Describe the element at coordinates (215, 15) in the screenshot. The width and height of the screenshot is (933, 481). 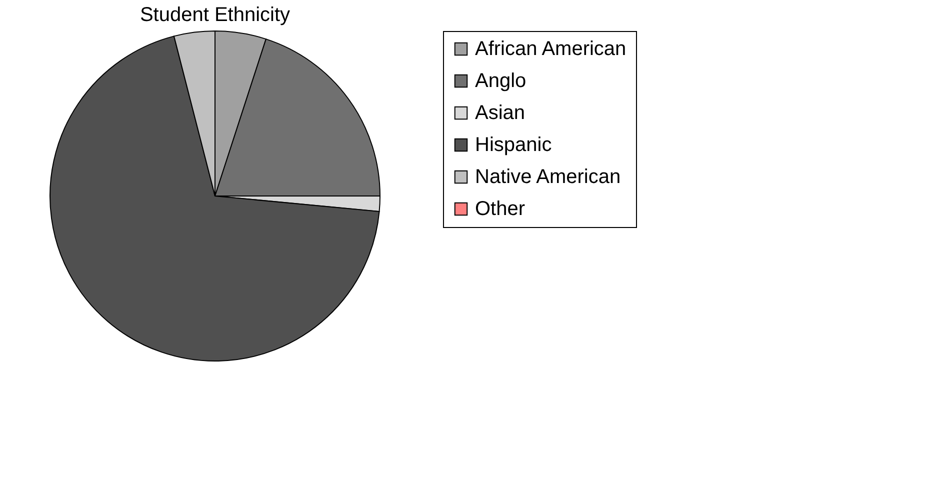
I see `chart-title: Student Ethnicity` at that location.